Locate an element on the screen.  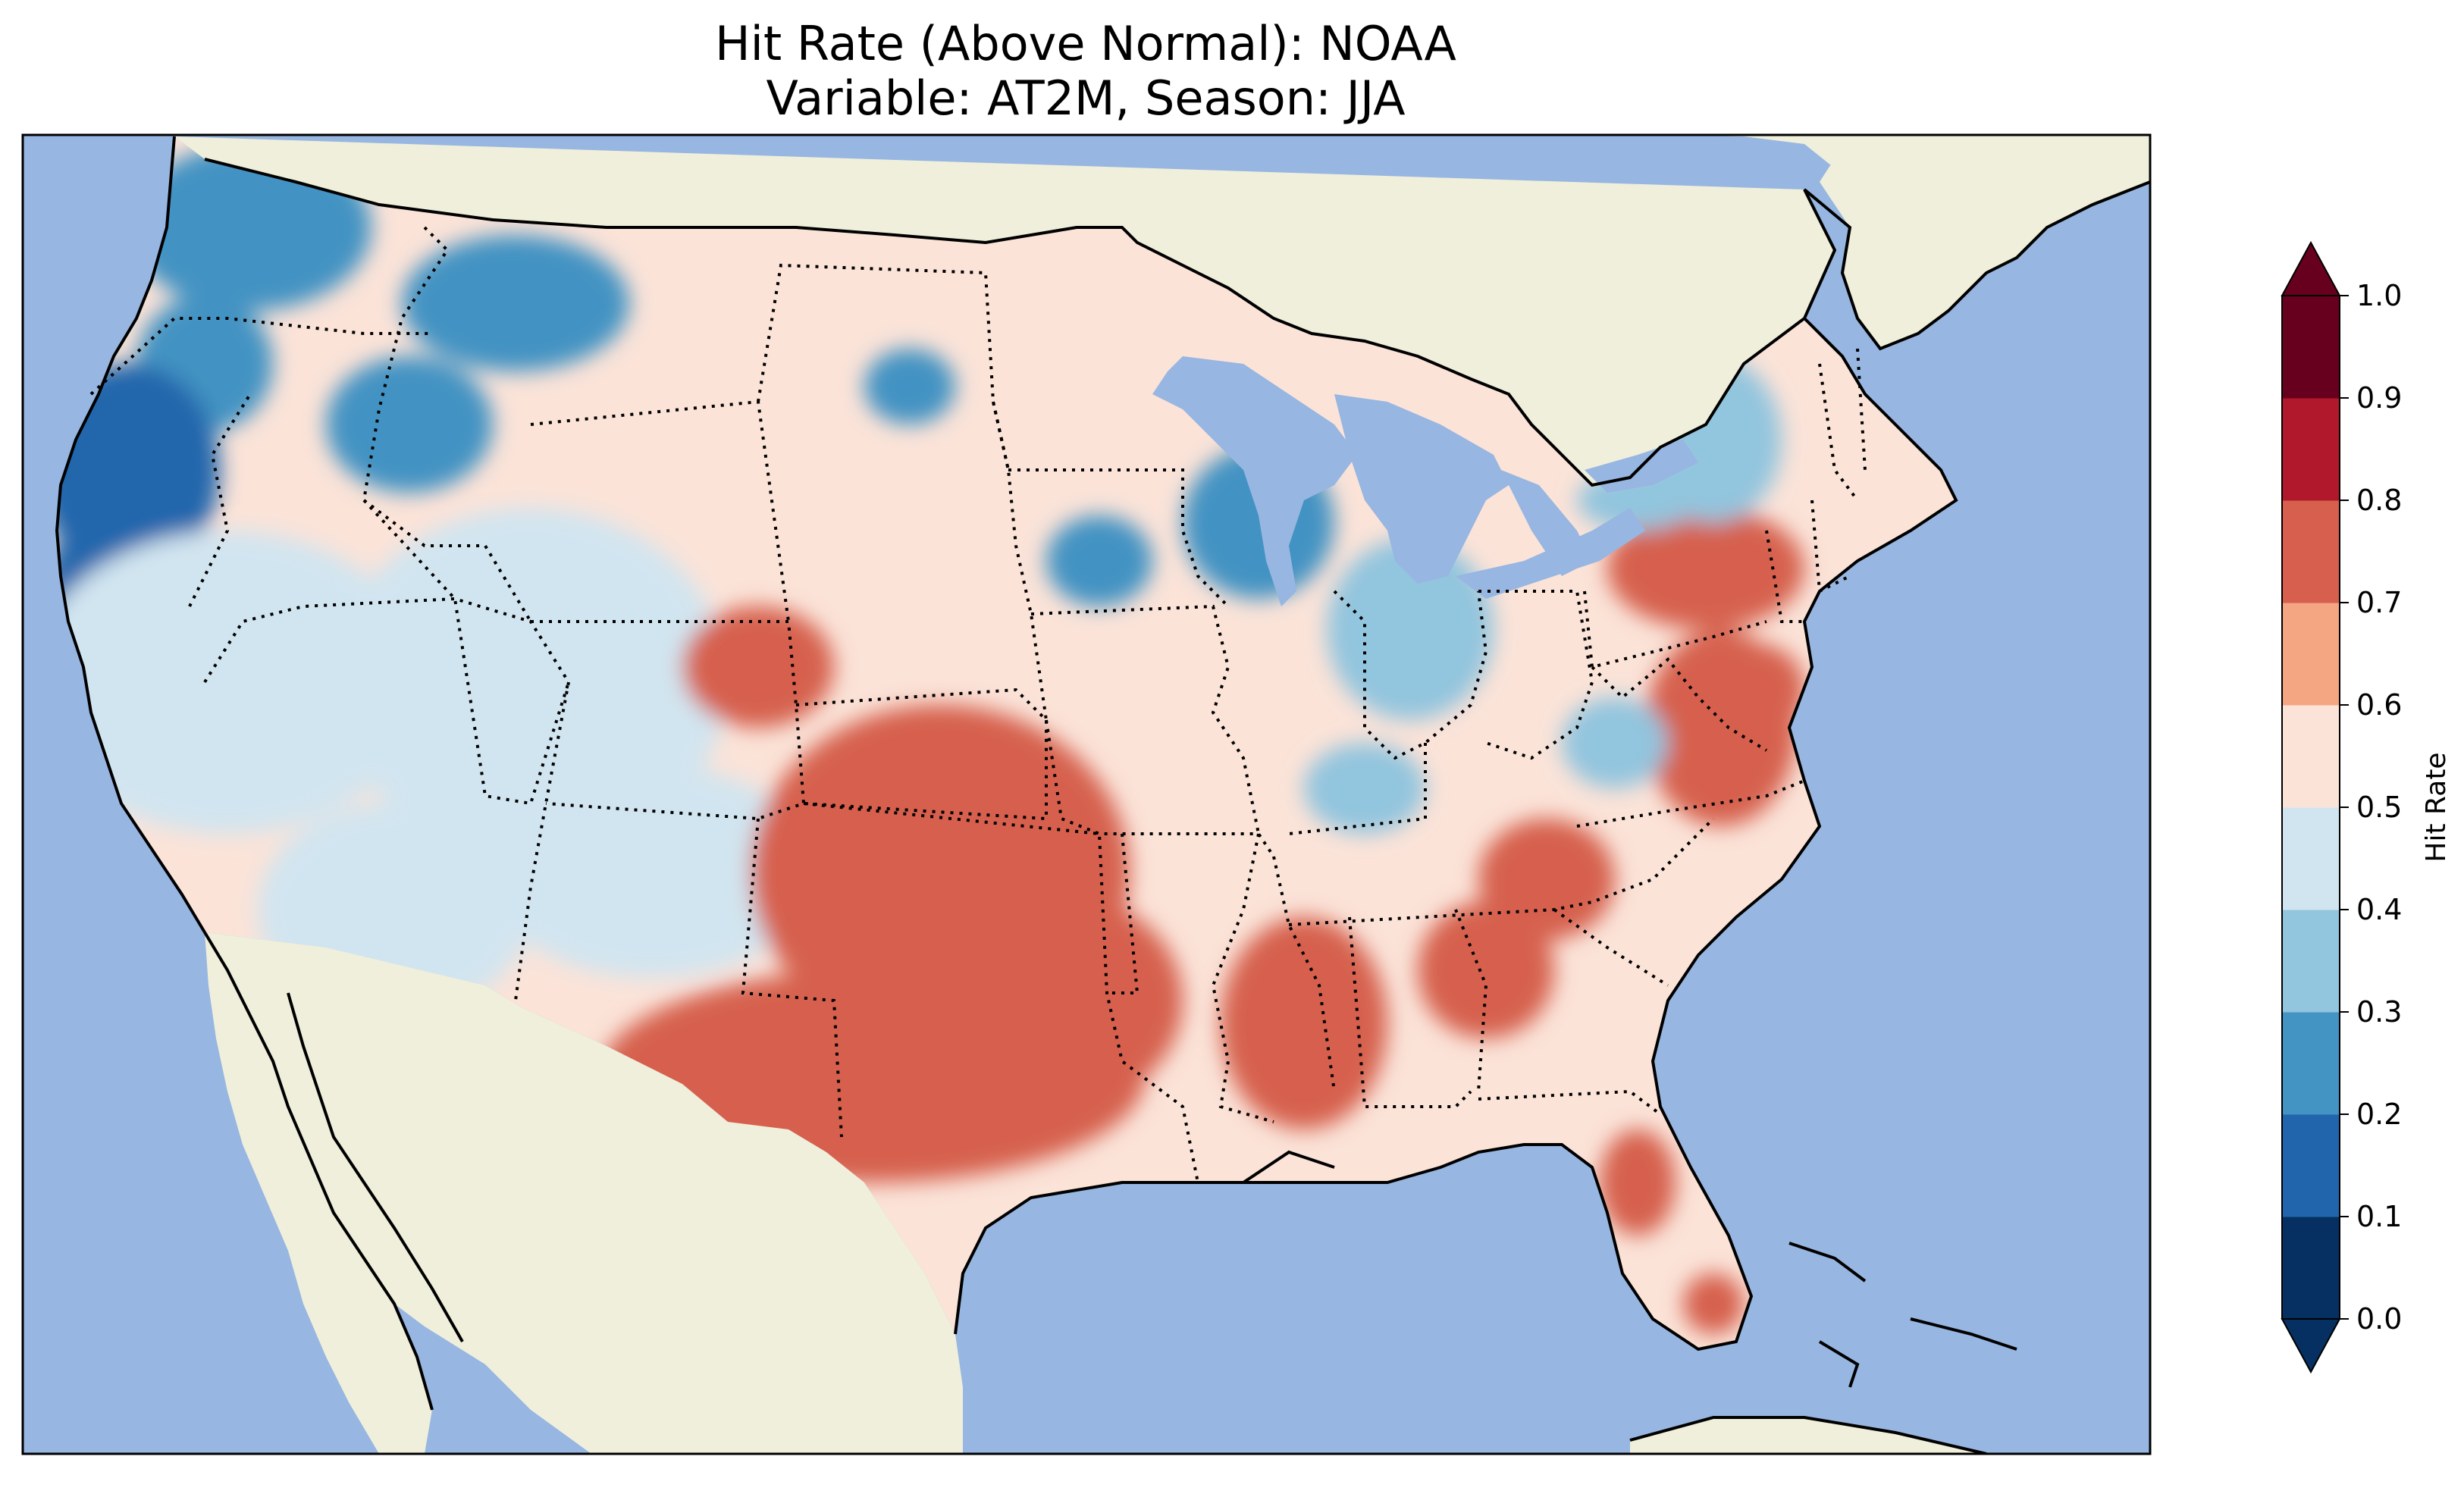
colorbar-label: Hit Rate is located at coordinates (2437, 807).